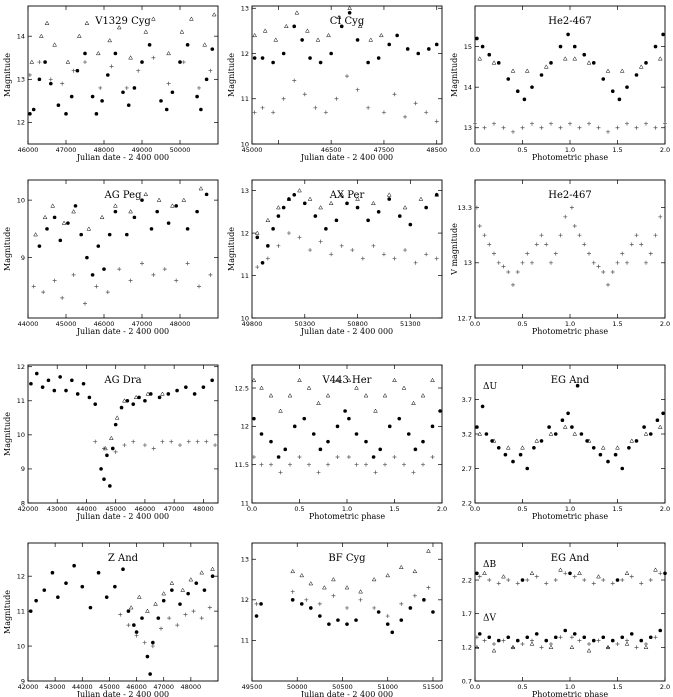  I want to click on y-tick-label: 12, so click(21, 367).